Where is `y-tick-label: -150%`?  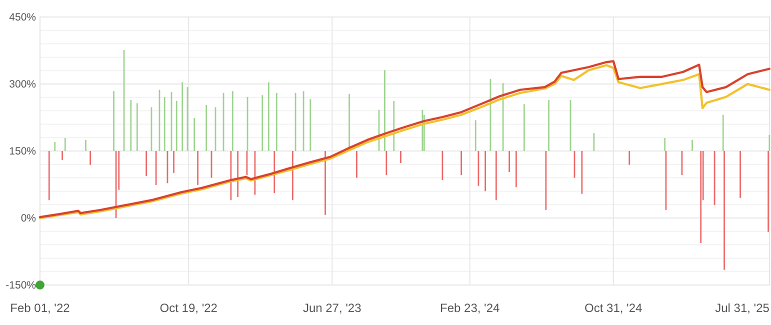 y-tick-label: -150% is located at coordinates (21, 286).